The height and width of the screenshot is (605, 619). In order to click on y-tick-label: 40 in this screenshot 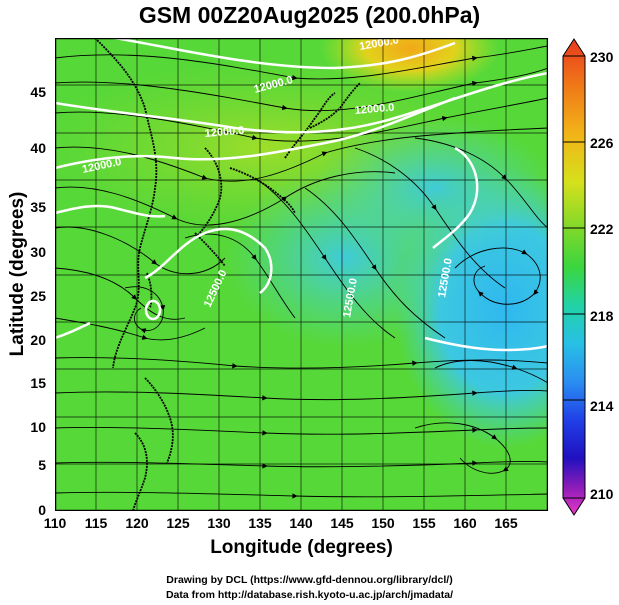, I will do `click(38, 148)`.